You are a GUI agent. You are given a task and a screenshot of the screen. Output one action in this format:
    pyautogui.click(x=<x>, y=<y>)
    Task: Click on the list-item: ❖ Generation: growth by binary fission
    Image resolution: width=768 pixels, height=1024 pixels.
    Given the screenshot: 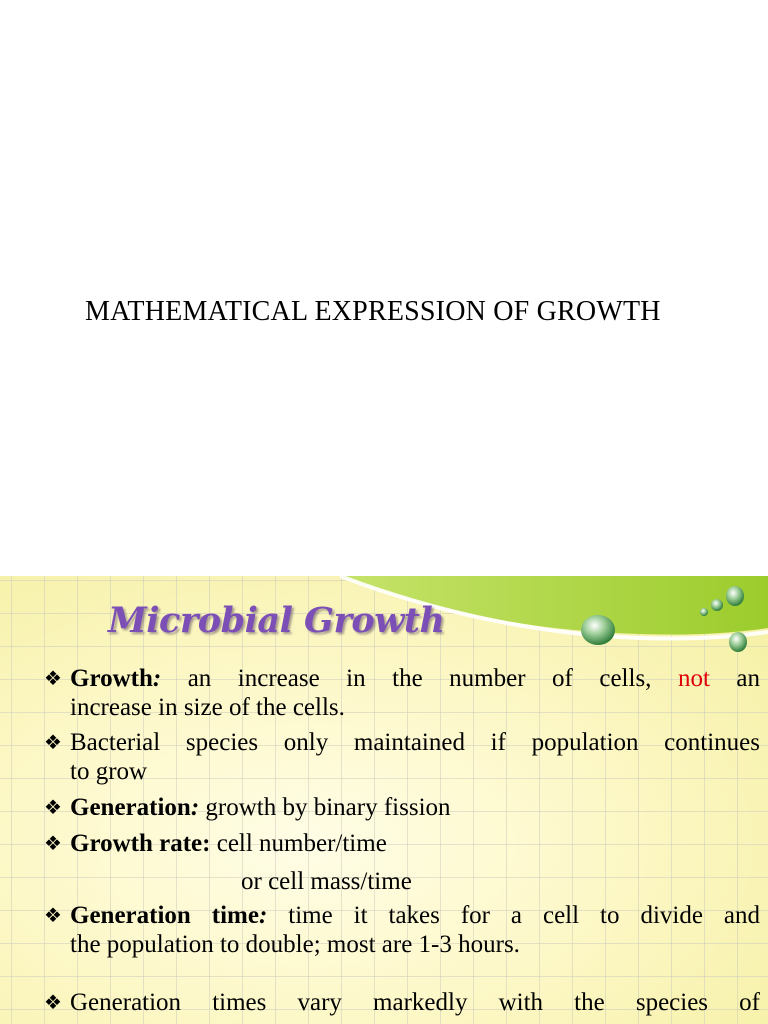 What is the action you would take?
    pyautogui.click(x=247, y=807)
    